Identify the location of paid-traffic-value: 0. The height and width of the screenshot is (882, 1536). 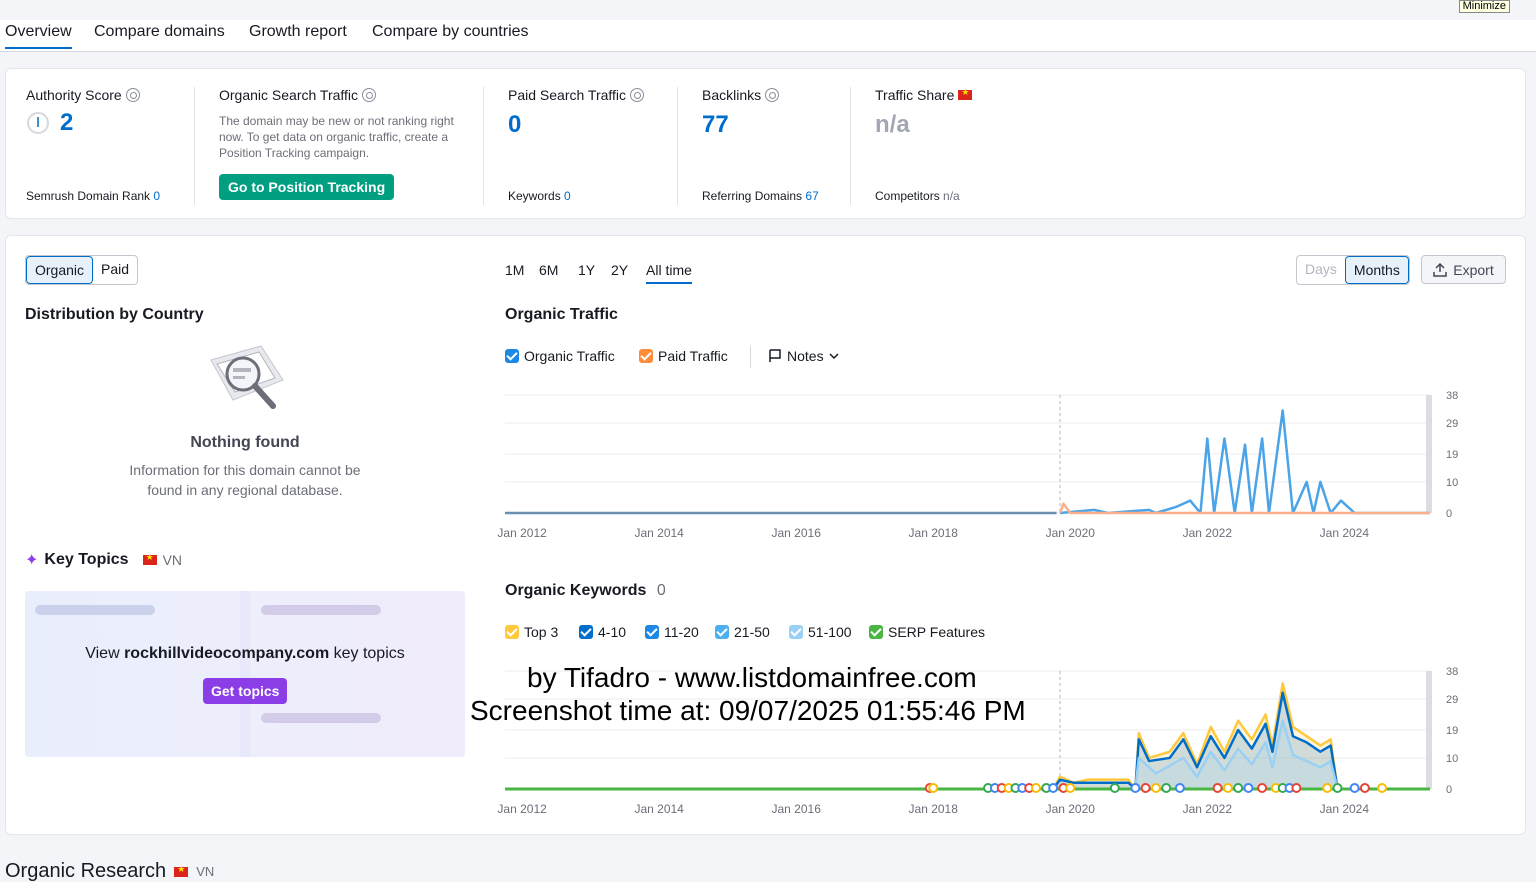
(515, 124).